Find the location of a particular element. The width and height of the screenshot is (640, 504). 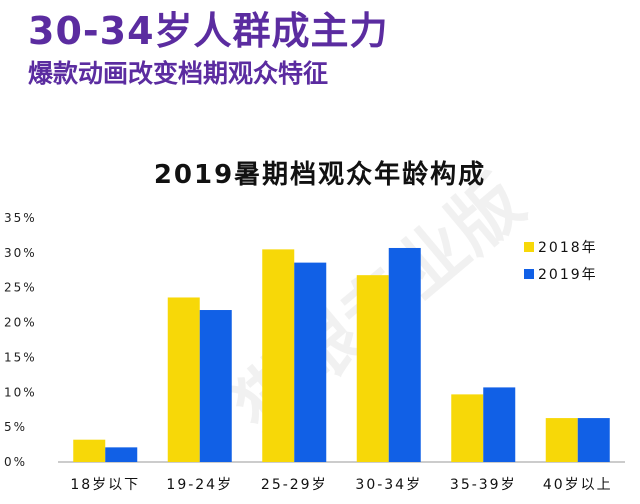

y-tick-label: 5% is located at coordinates (15, 427).